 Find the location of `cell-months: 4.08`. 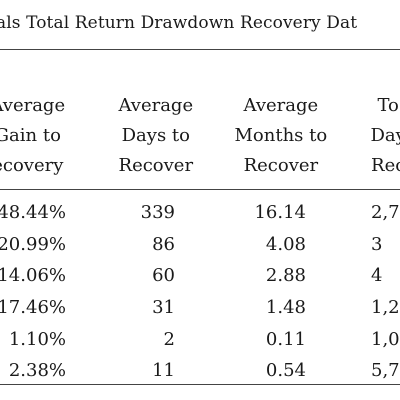

cell-months: 4.08 is located at coordinates (285, 244).